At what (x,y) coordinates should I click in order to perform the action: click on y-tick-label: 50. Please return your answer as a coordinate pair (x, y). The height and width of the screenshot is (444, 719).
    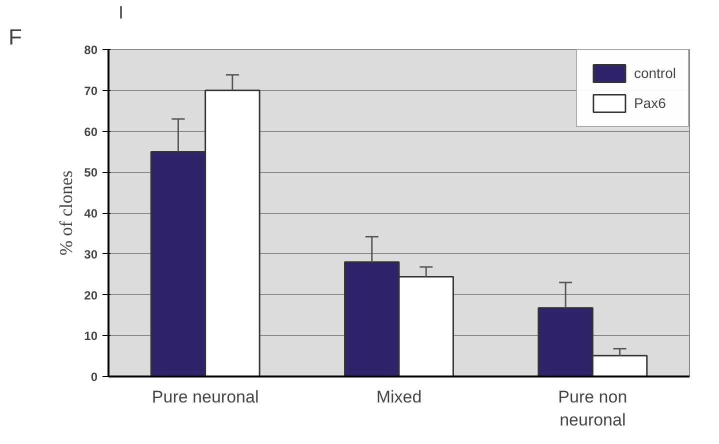
    Looking at the image, I should click on (91, 173).